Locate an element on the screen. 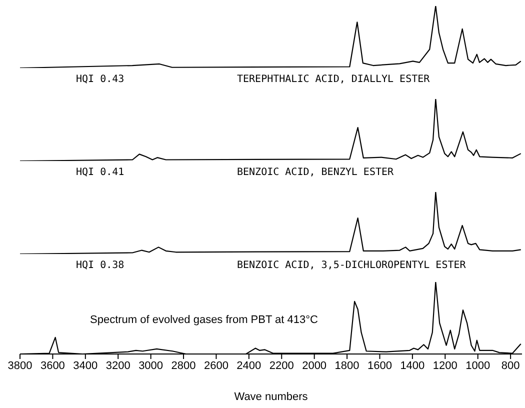 The image size is (525, 408). x-tick-label: 3600 is located at coordinates (52, 366).